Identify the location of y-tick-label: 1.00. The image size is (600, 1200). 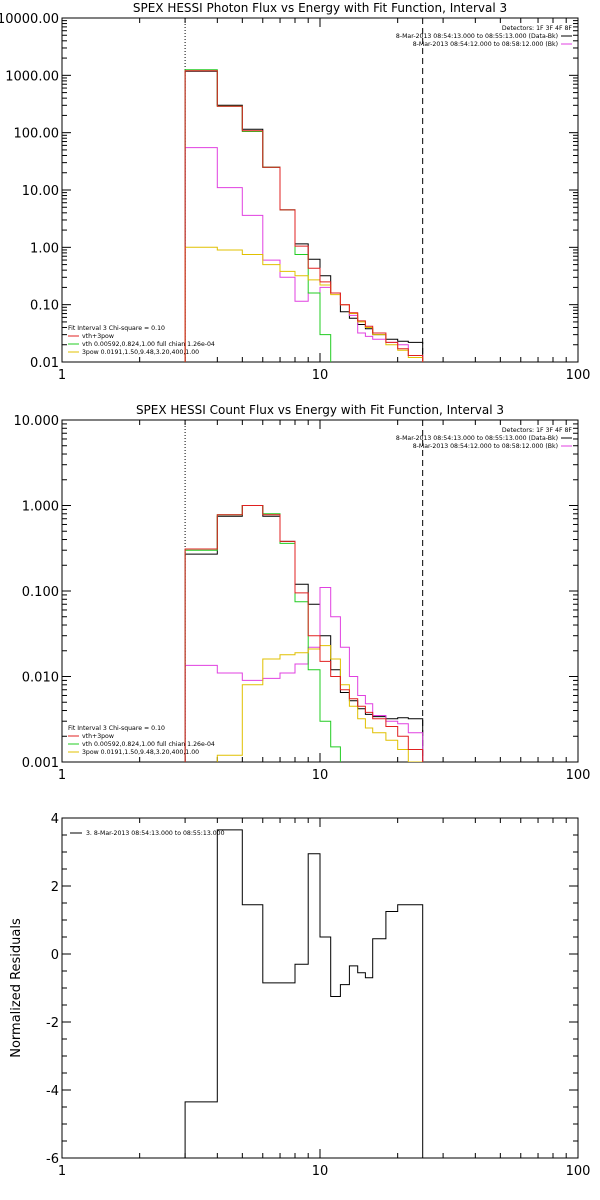
(44, 248).